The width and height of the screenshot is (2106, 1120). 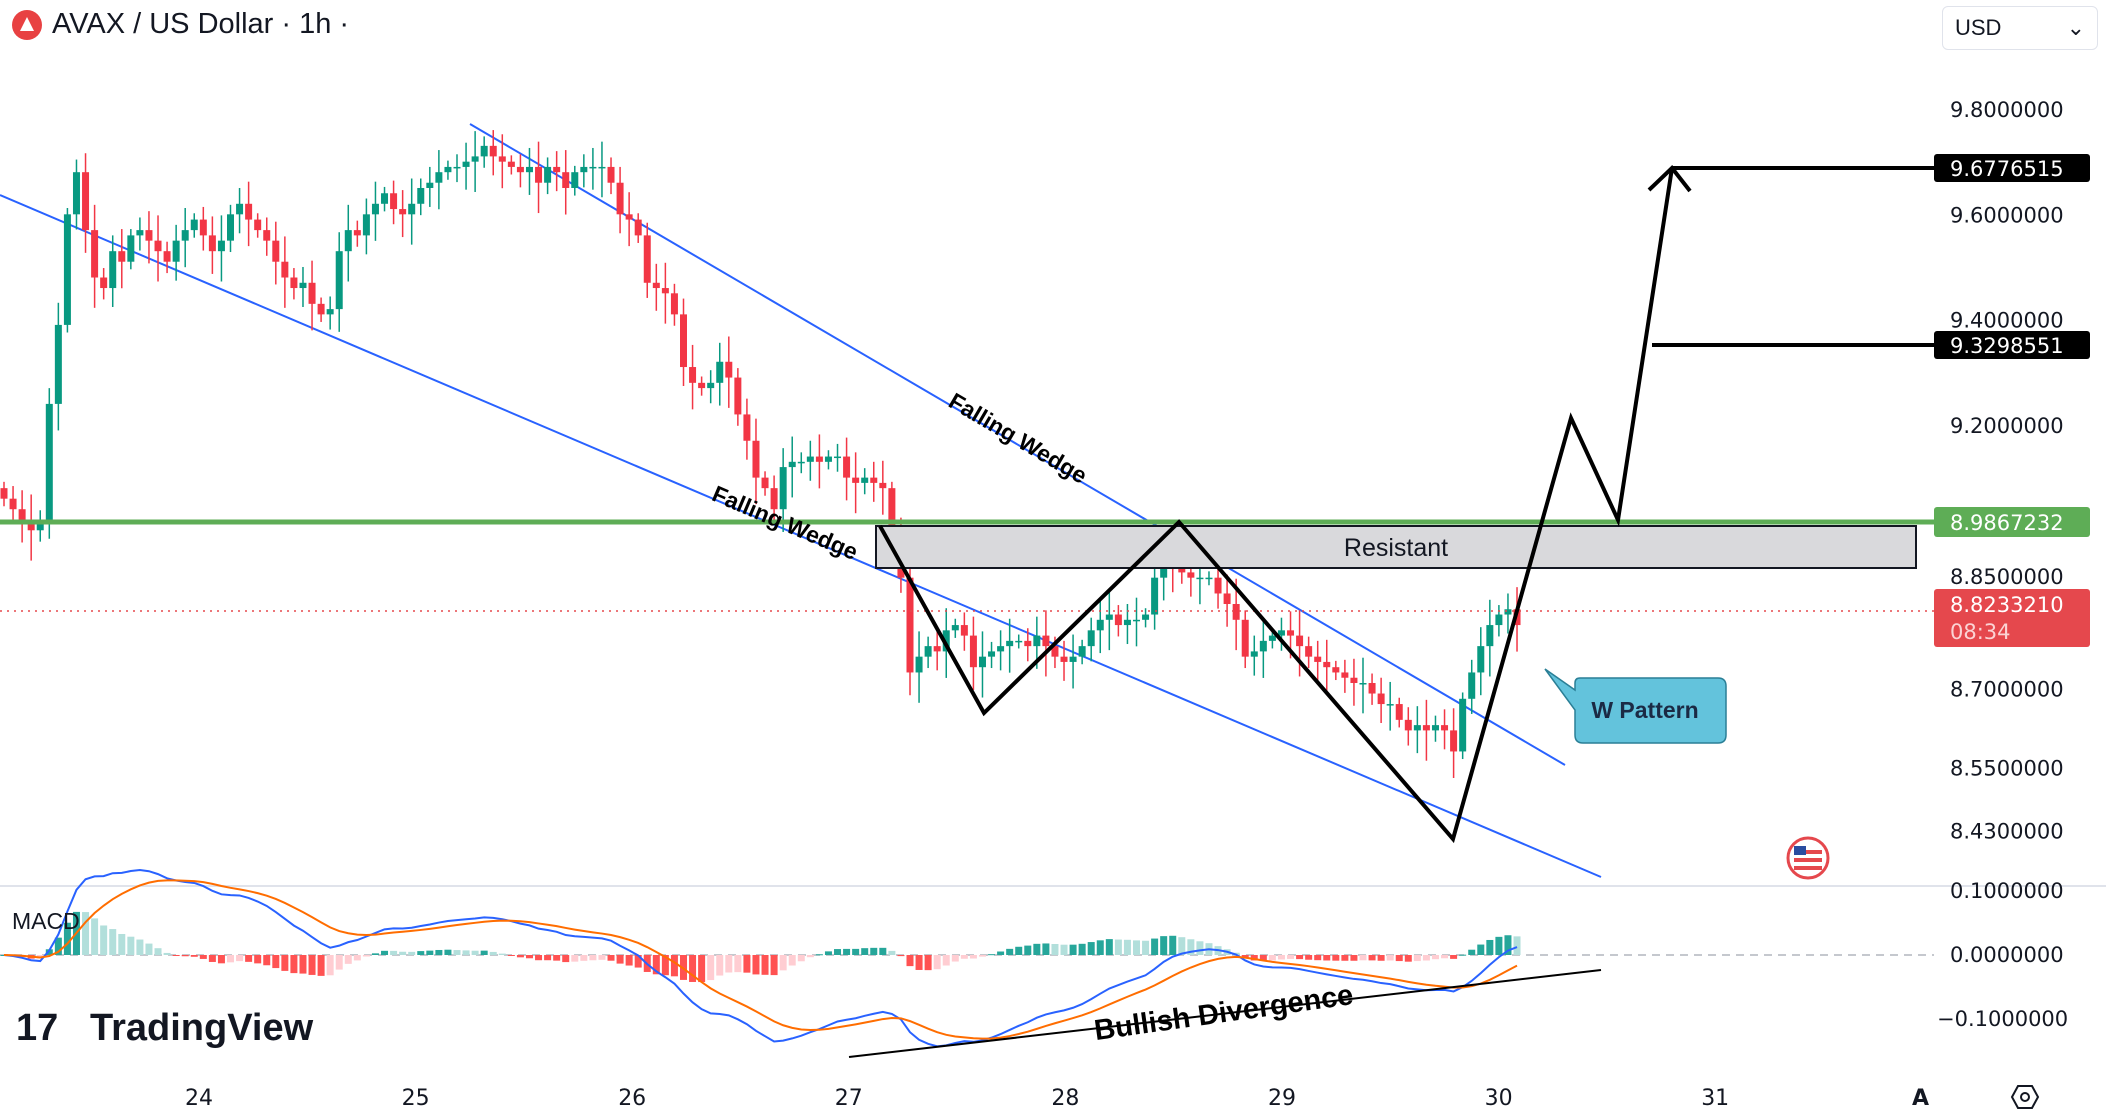 What do you see at coordinates (1808, 858) in the screenshot?
I see `us-flag-icon` at bounding box center [1808, 858].